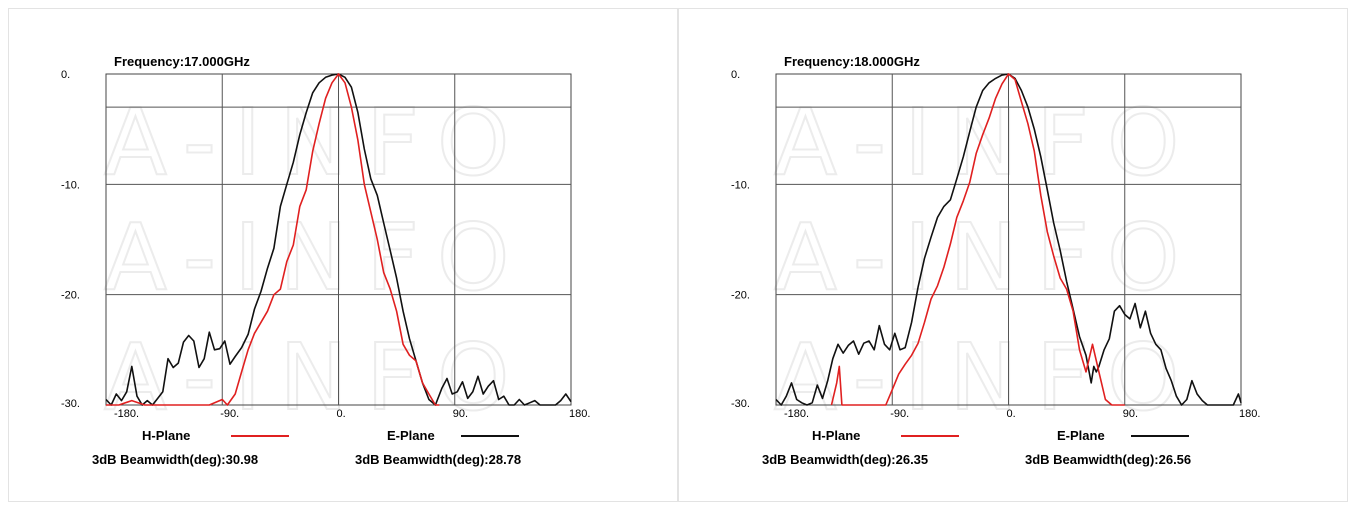 Image resolution: width=1357 pixels, height=511 pixels. I want to click on series-line-h-plane, so click(977, 239).